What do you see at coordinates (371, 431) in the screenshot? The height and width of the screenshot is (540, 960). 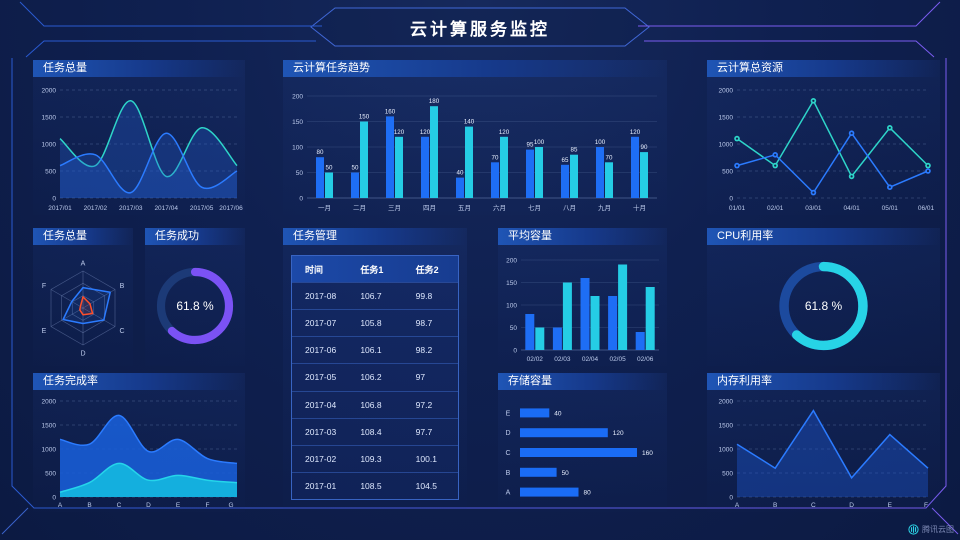 I see `table-cell: 108.4` at bounding box center [371, 431].